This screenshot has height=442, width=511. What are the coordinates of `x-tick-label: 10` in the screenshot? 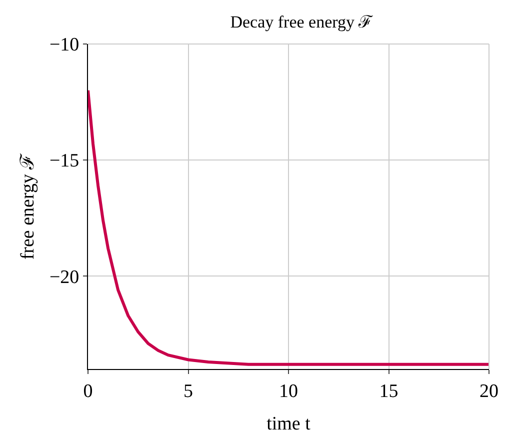 It's located at (288, 391).